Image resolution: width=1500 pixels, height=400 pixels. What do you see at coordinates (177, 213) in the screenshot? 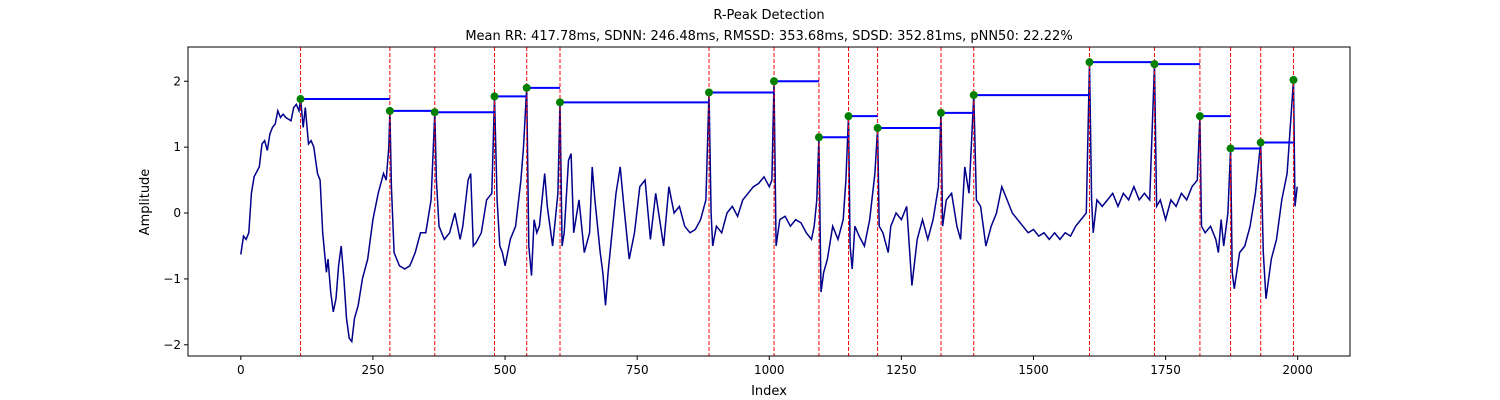
I see `y-tick-label: 0` at bounding box center [177, 213].